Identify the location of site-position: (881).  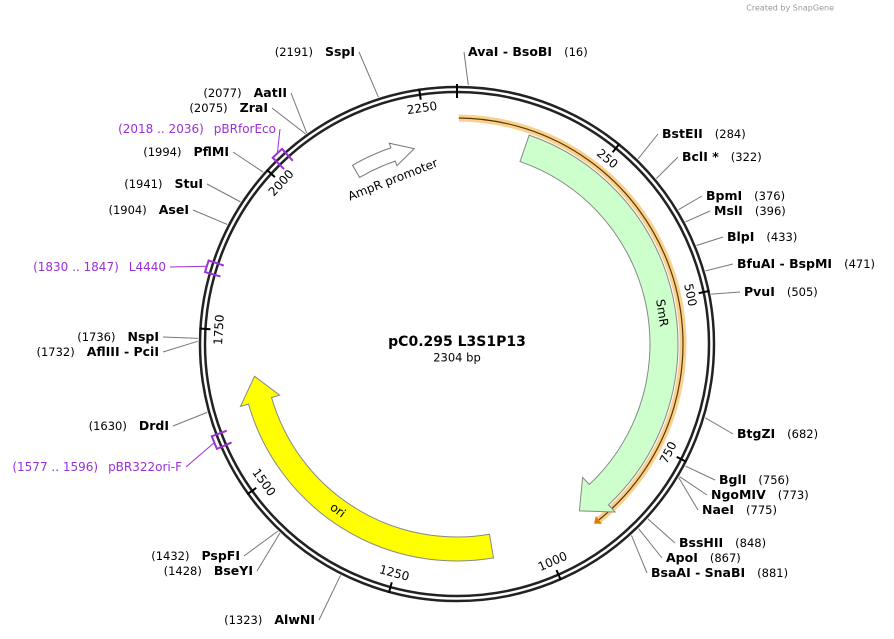
(772, 573).